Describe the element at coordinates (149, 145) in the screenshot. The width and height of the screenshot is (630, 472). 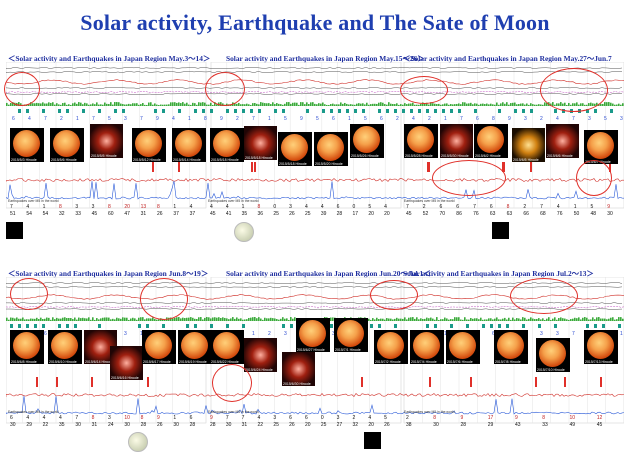
I see `solar-image-1-4: 2015/5/12 Hinode` at that location.